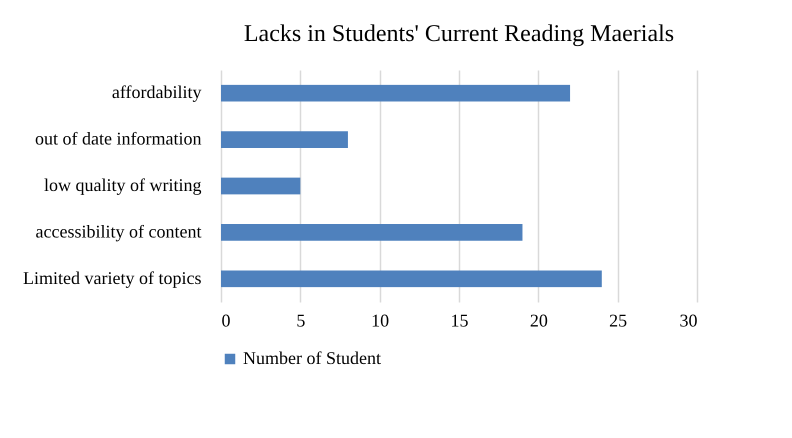  What do you see at coordinates (112, 278) in the screenshot?
I see `y-tick-label: Limited variety of topics` at bounding box center [112, 278].